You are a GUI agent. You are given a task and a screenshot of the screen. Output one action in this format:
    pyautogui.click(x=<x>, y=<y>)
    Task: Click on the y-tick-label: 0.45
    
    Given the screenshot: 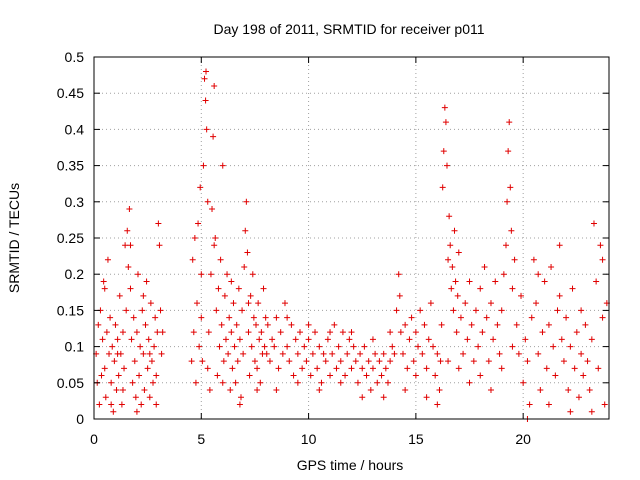 What is the action you would take?
    pyautogui.click(x=70, y=93)
    